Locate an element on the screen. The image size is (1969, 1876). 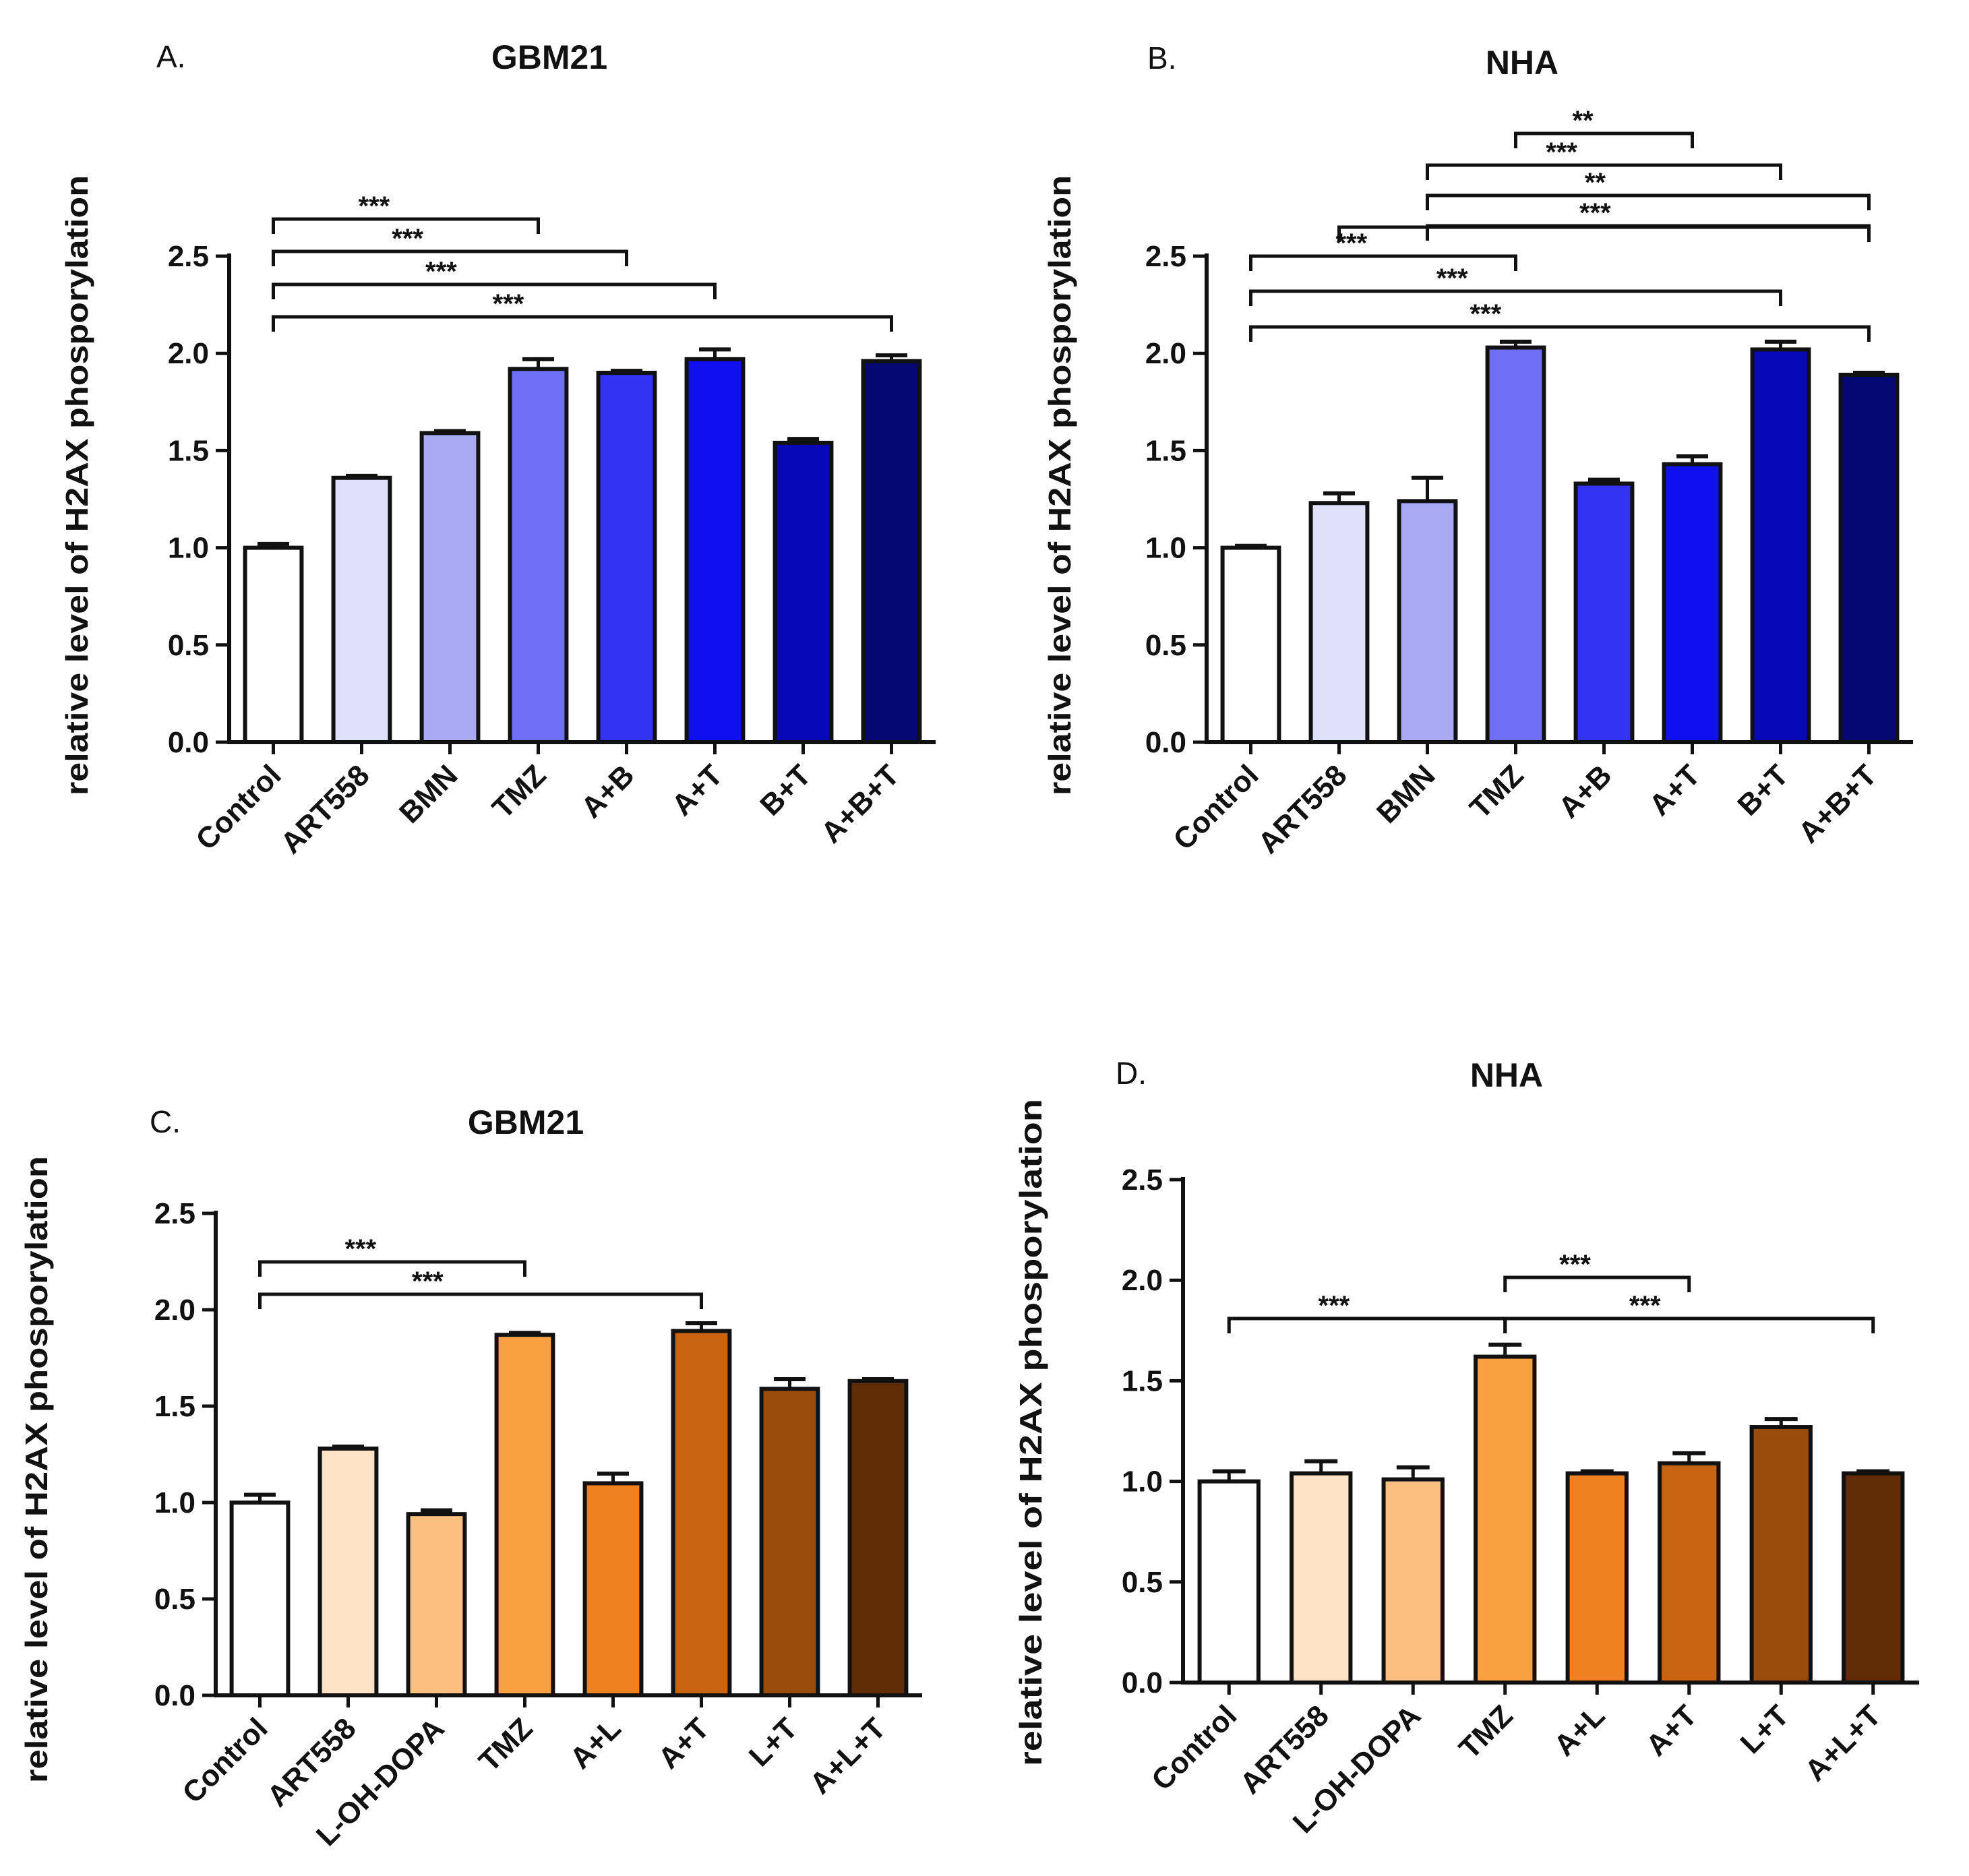
chart-title: GBM21 is located at coordinates (526, 1122).